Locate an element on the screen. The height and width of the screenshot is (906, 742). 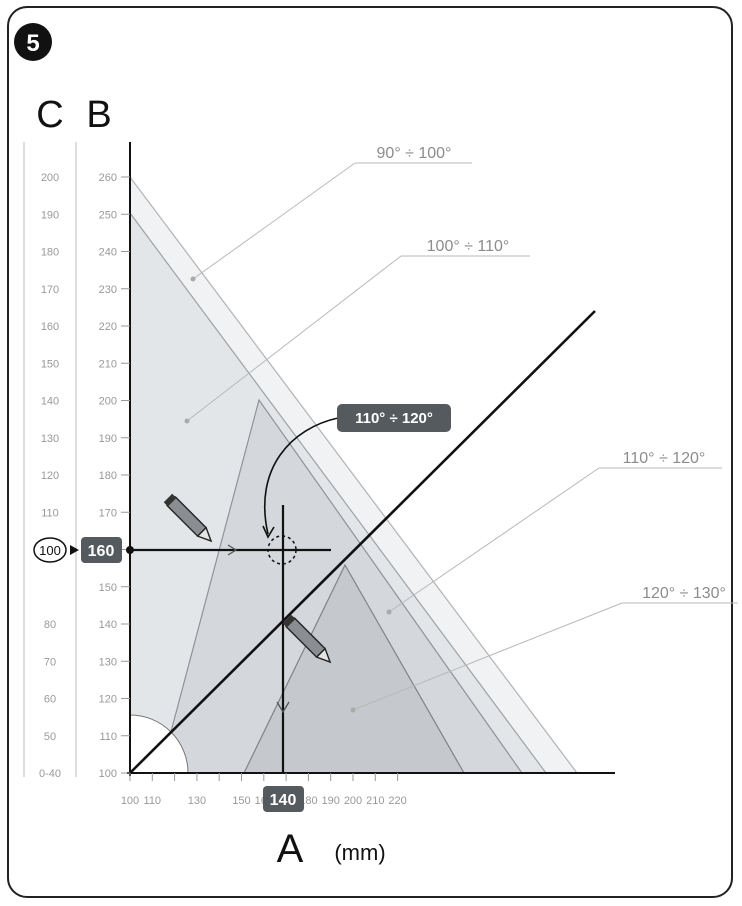
b-tick-label: 130 is located at coordinates (108, 662).